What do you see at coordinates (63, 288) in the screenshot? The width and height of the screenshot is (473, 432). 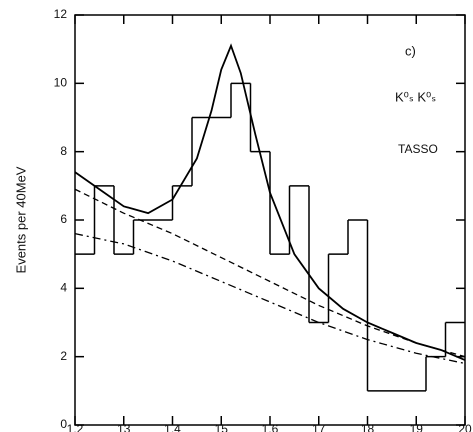 I see `y-tick-label: 4` at bounding box center [63, 288].